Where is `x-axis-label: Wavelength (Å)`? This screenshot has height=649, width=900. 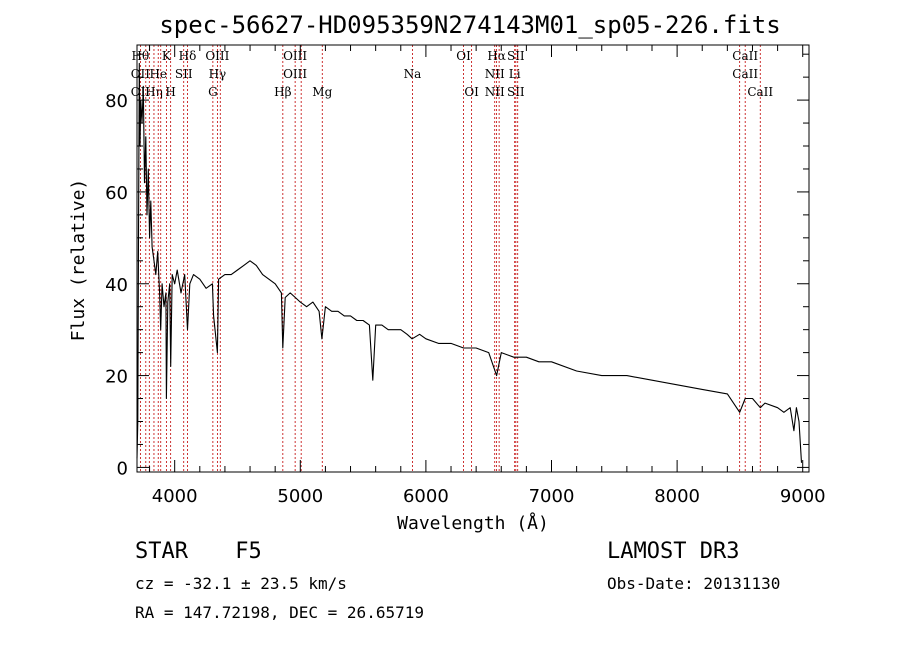
x-axis-label: Wavelength (Å) is located at coordinates (473, 523).